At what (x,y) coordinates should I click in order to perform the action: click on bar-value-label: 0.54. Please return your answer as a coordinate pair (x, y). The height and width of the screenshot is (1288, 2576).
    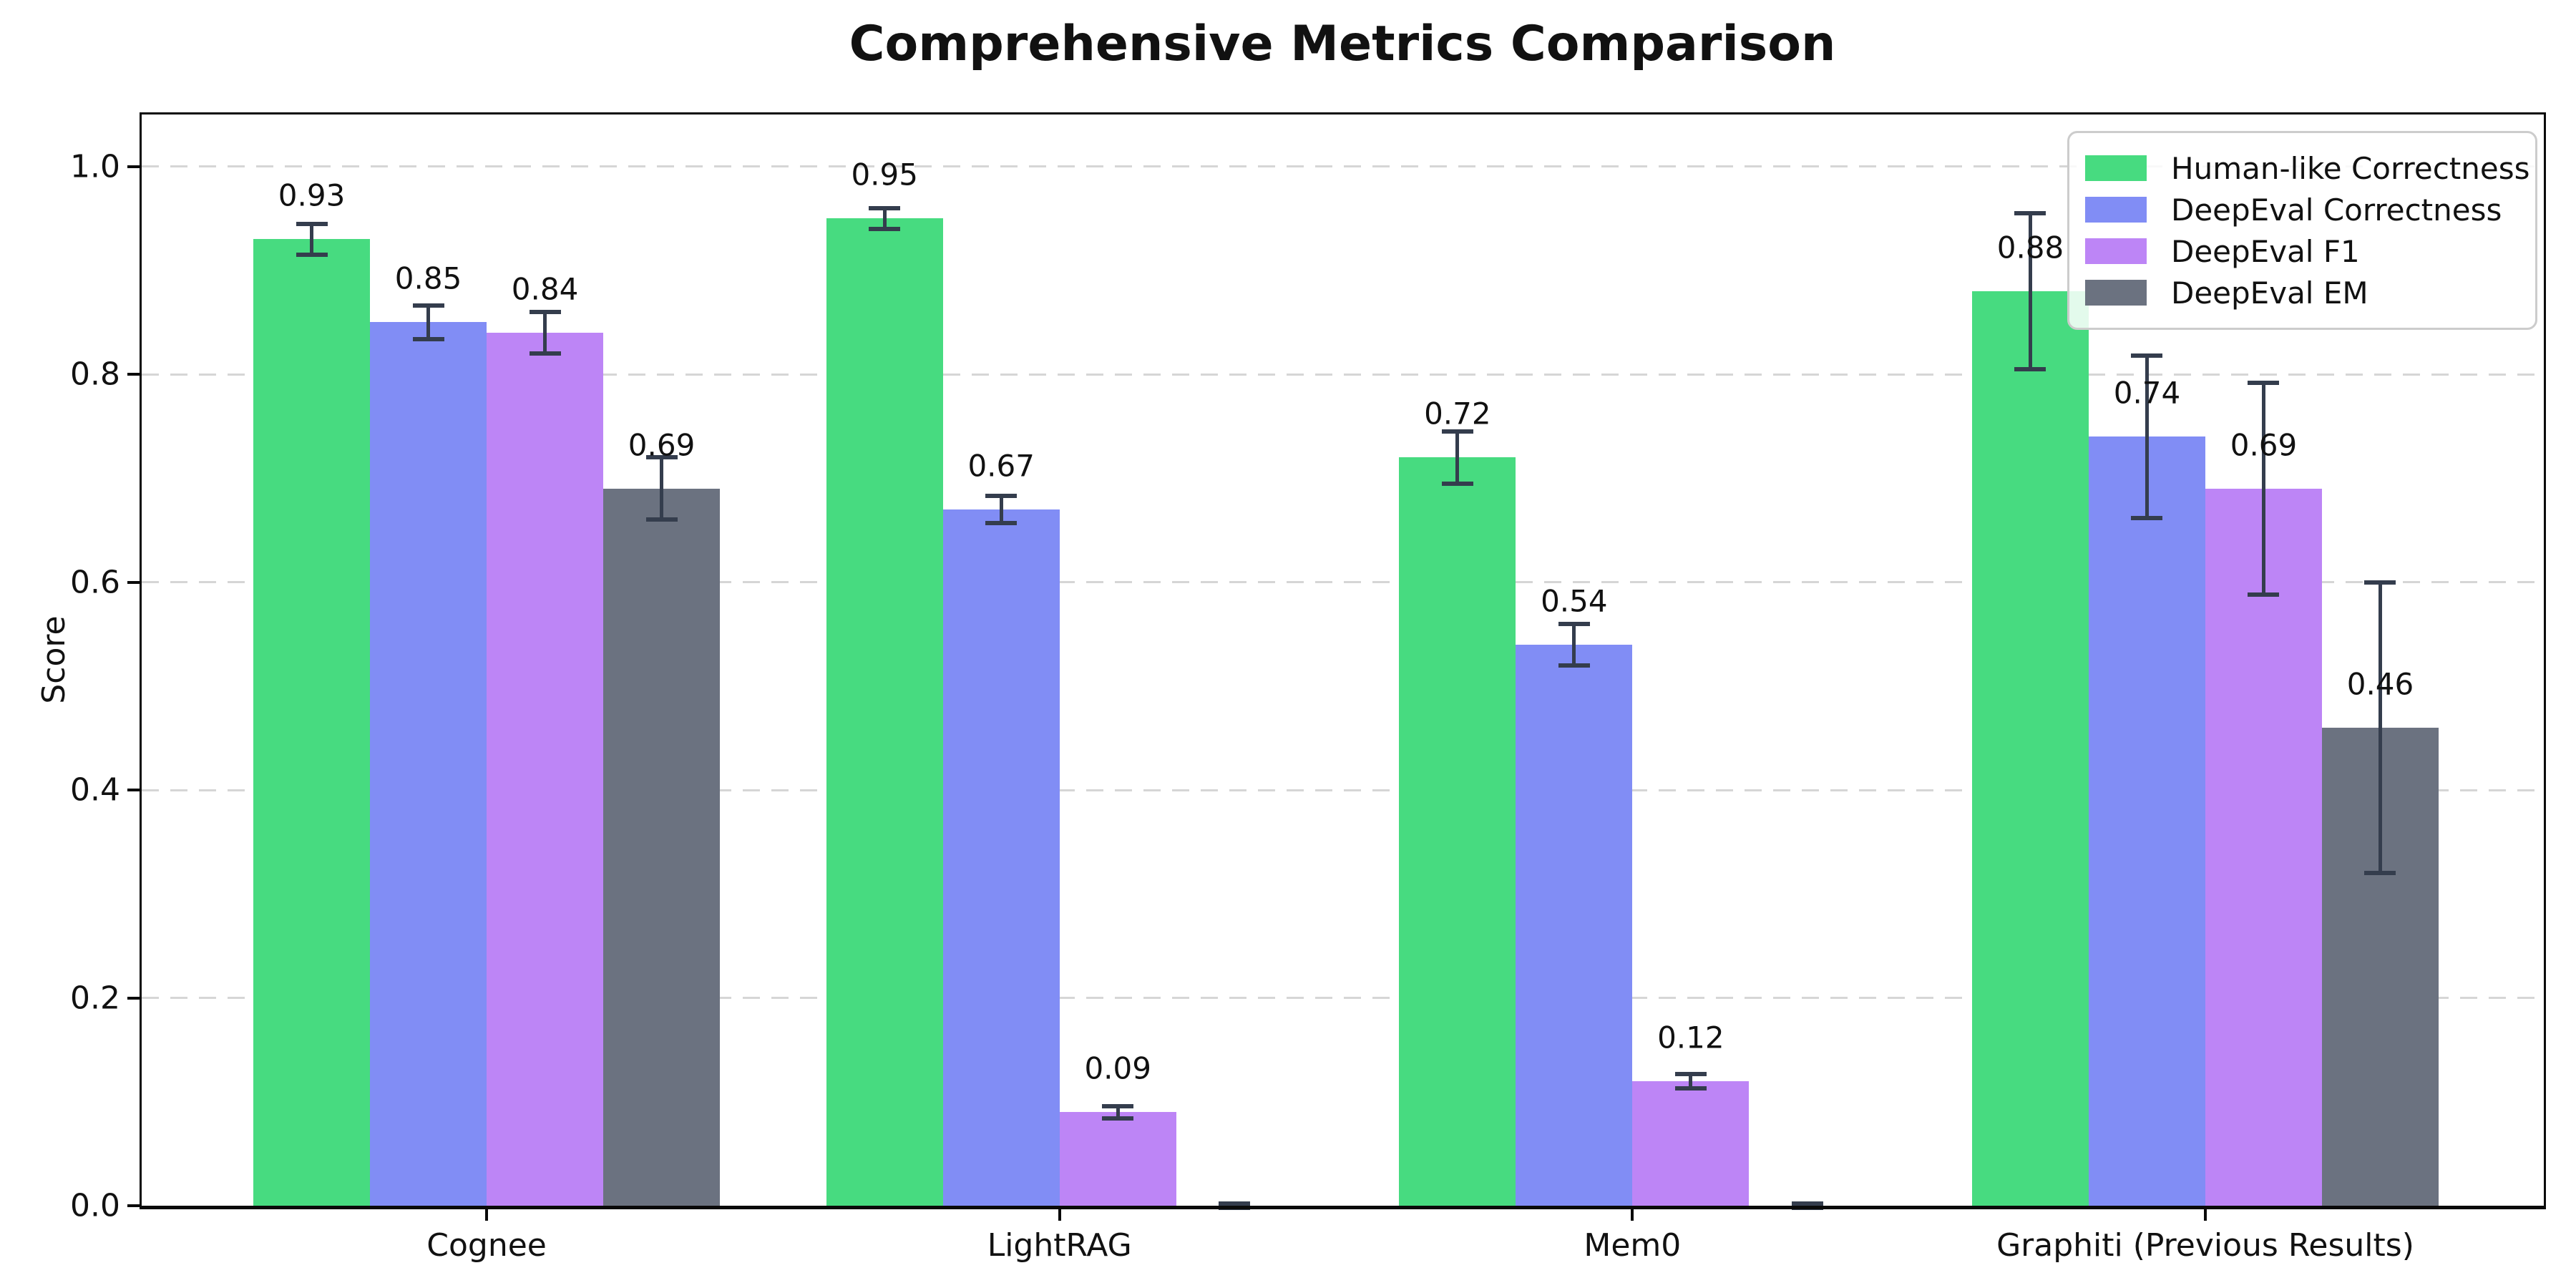
    Looking at the image, I should click on (1574, 601).